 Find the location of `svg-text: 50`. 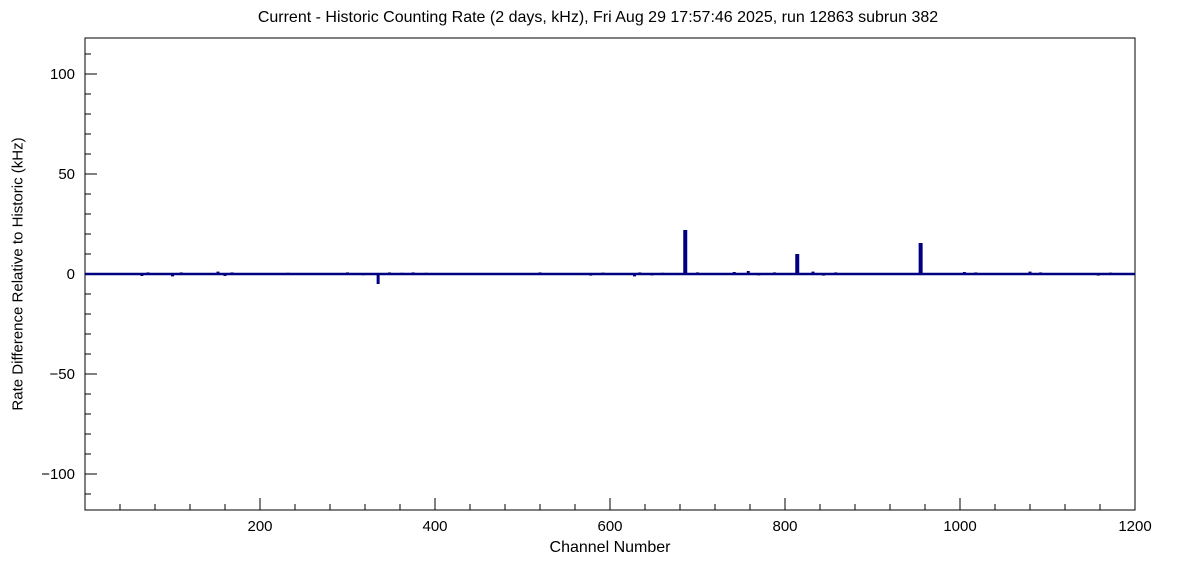

svg-text: 50 is located at coordinates (66, 174).